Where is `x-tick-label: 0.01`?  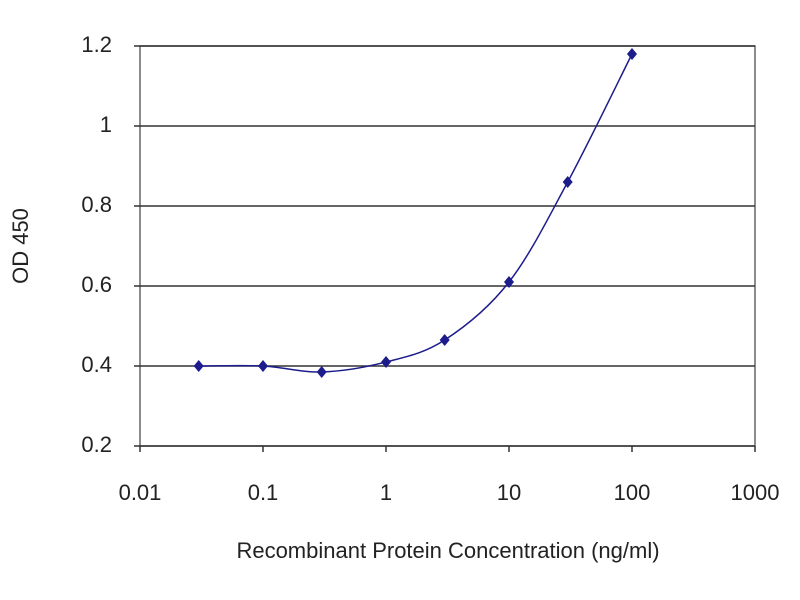
x-tick-label: 0.01 is located at coordinates (140, 492).